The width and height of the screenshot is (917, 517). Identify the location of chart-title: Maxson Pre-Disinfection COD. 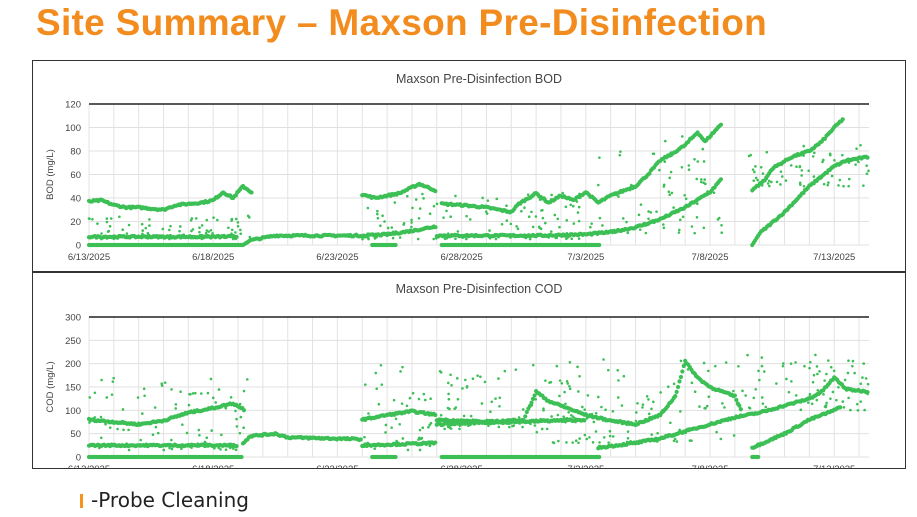
(479, 289).